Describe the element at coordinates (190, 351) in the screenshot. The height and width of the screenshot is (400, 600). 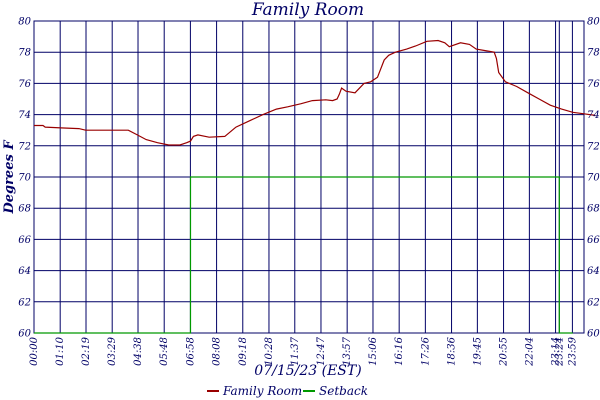
I see `x-tick-label: 06:58` at that location.